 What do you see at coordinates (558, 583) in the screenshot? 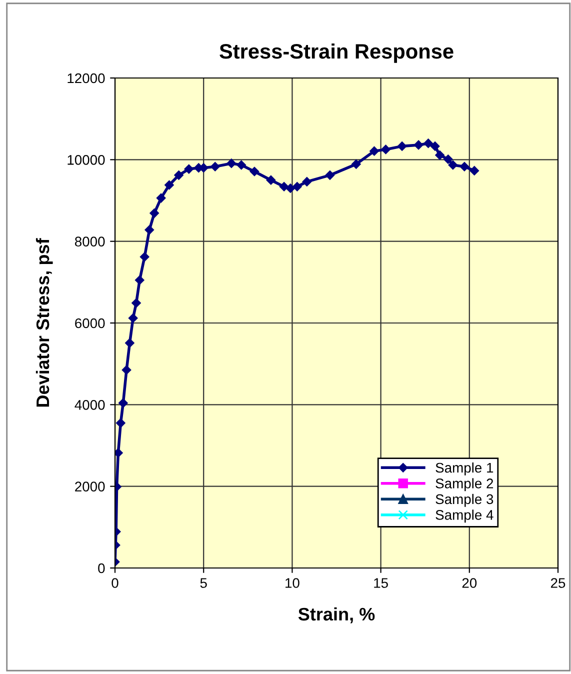
I see `x-tick-label: 25` at bounding box center [558, 583].